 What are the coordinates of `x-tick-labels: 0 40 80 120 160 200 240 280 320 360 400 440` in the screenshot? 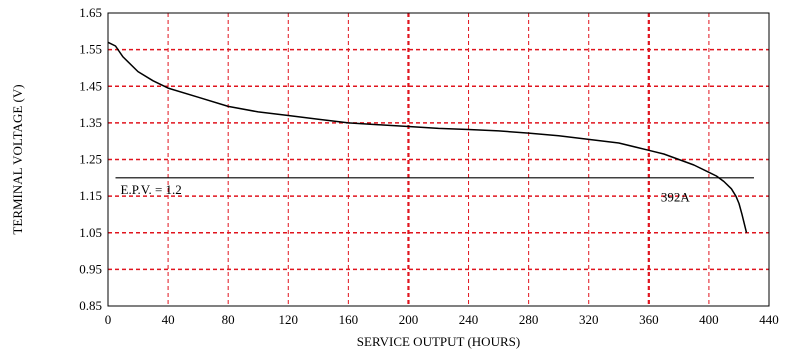 It's located at (442, 319).